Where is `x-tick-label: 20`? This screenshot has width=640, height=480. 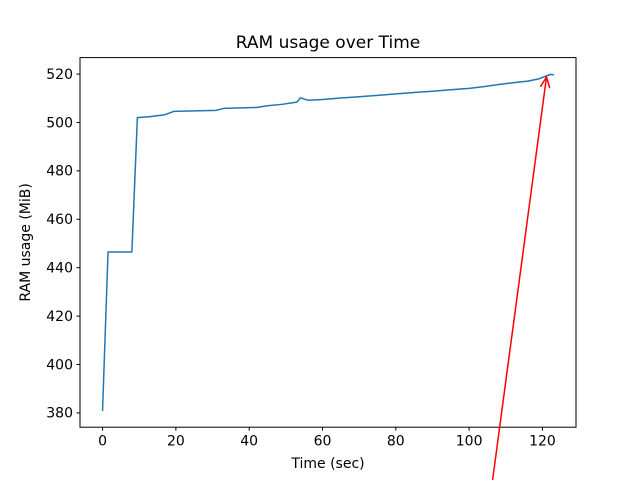 x-tick-label: 20 is located at coordinates (176, 442).